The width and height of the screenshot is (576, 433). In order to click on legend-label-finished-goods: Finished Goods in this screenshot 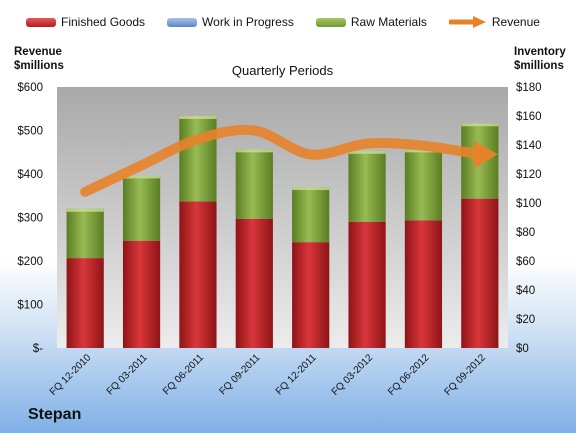, I will do `click(103, 22)`.